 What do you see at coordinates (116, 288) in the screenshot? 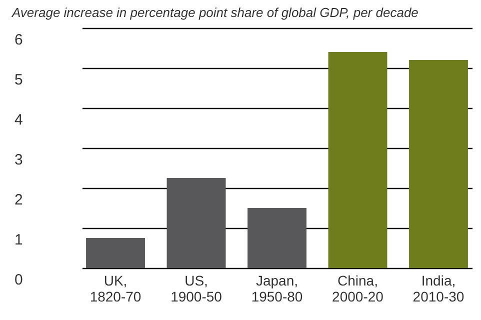
I see `x-tick-label: UK, 1820-70` at bounding box center [116, 288].